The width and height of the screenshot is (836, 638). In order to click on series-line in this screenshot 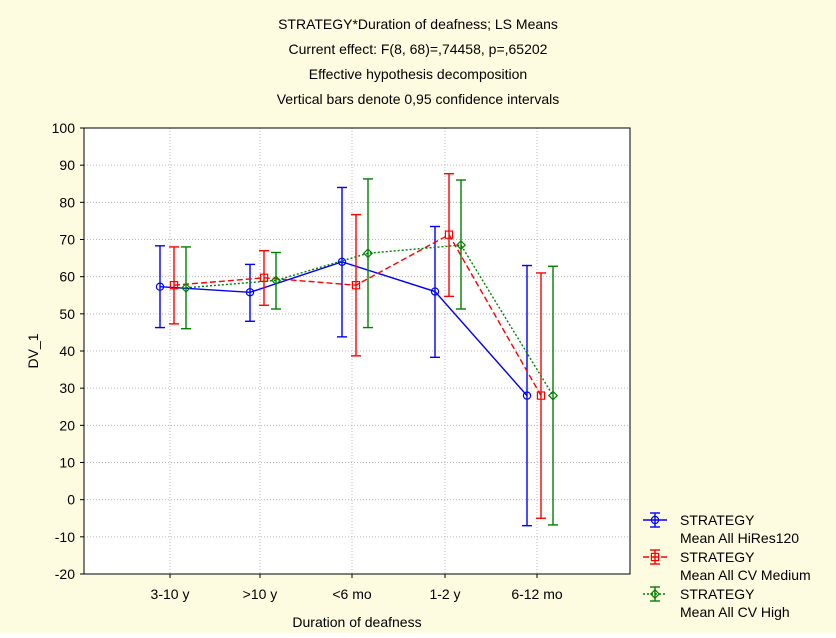, I will do `click(369, 320)`.